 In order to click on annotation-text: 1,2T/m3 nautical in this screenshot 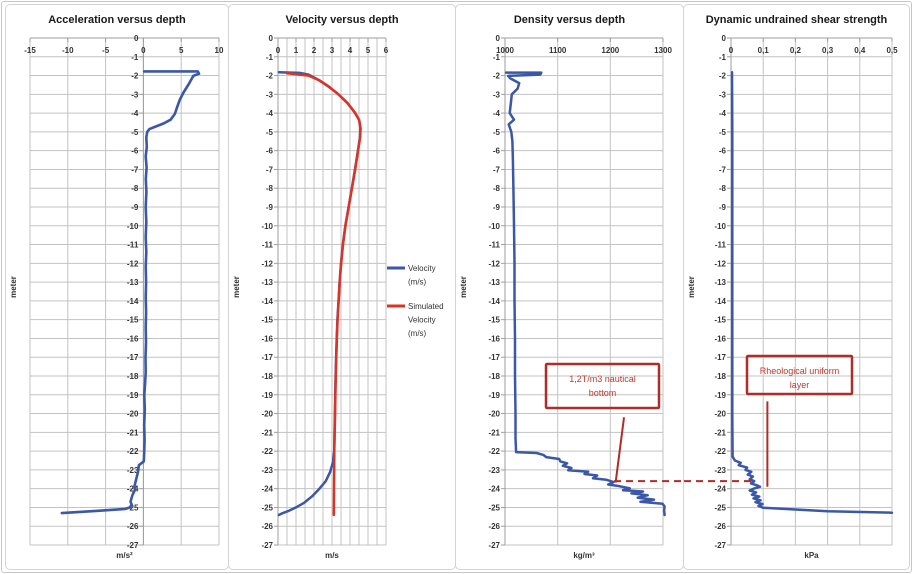, I will do `click(602, 379)`.